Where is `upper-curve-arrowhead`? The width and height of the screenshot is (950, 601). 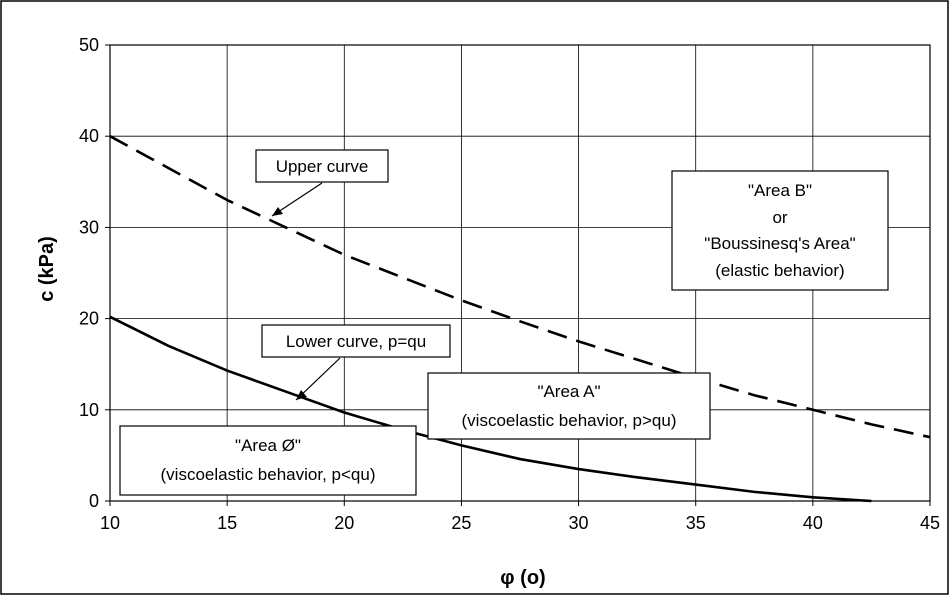 upper-curve-arrowhead is located at coordinates (277, 211).